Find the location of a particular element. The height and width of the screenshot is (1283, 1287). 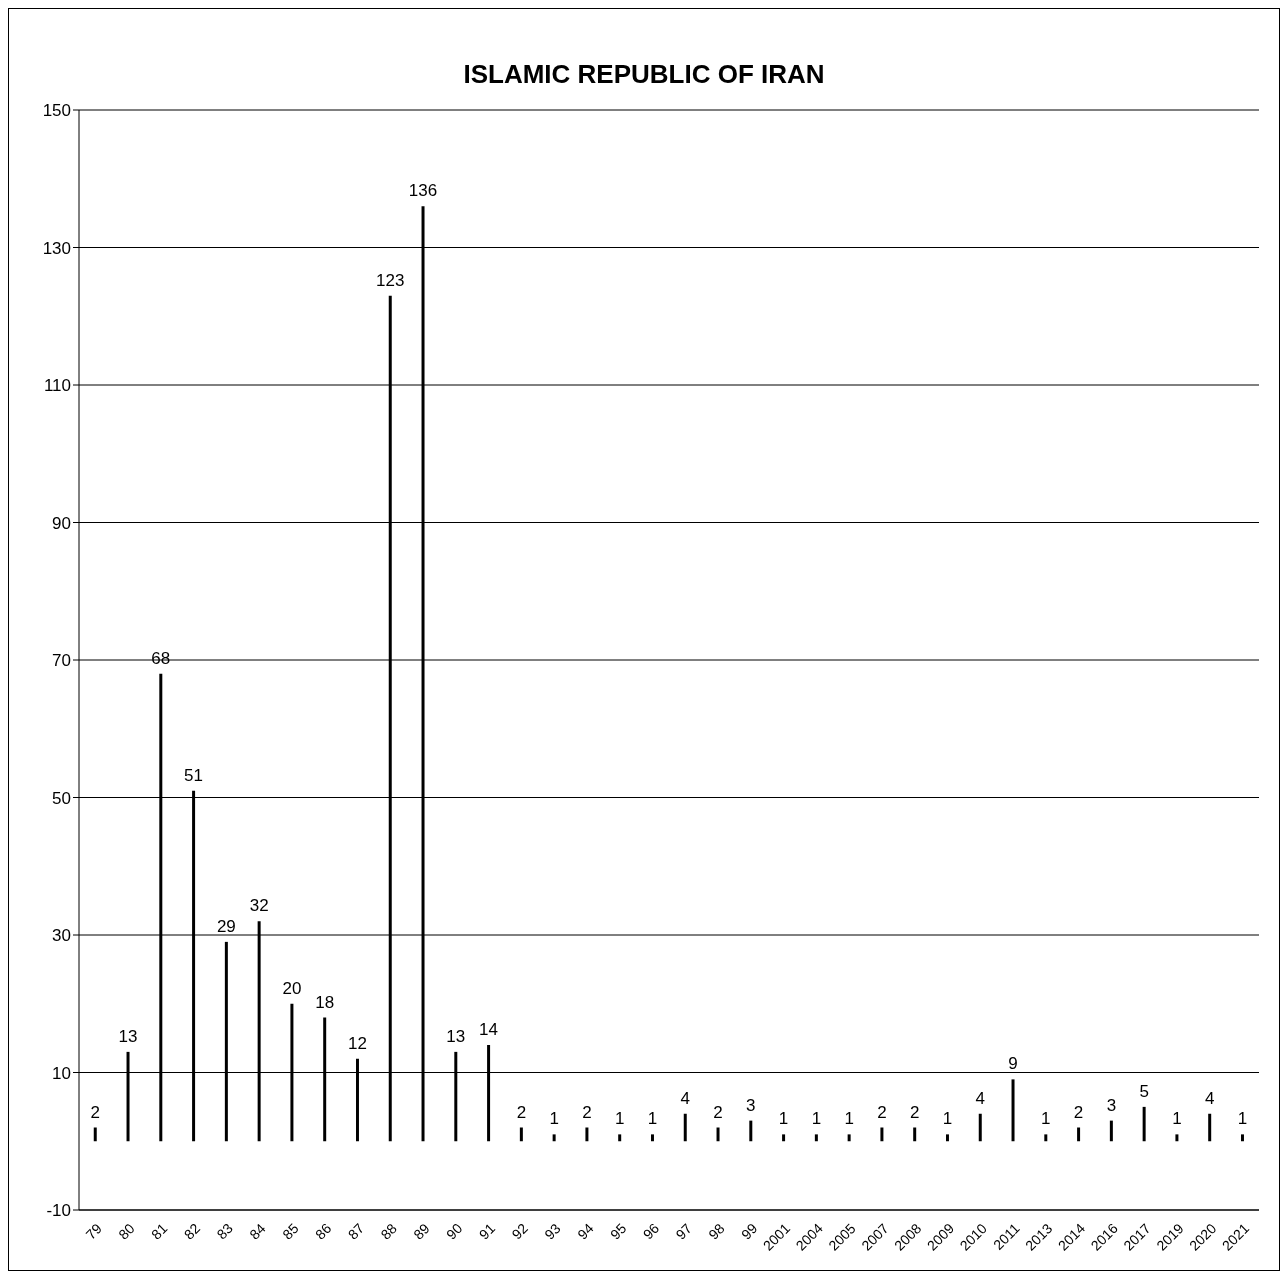

x-tick-label: 97 is located at coordinates (684, 1231).